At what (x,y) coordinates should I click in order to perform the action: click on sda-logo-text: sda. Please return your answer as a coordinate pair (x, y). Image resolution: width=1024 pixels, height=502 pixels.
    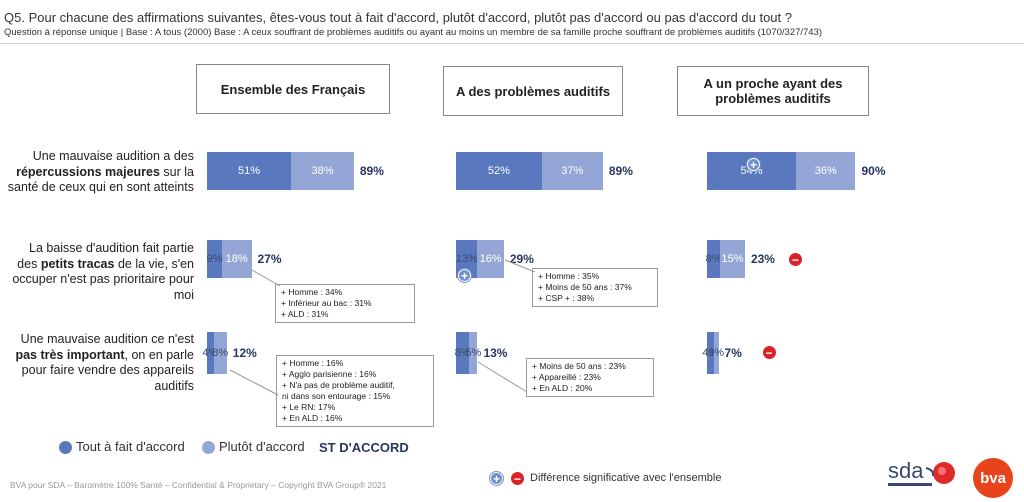
    Looking at the image, I should click on (906, 470).